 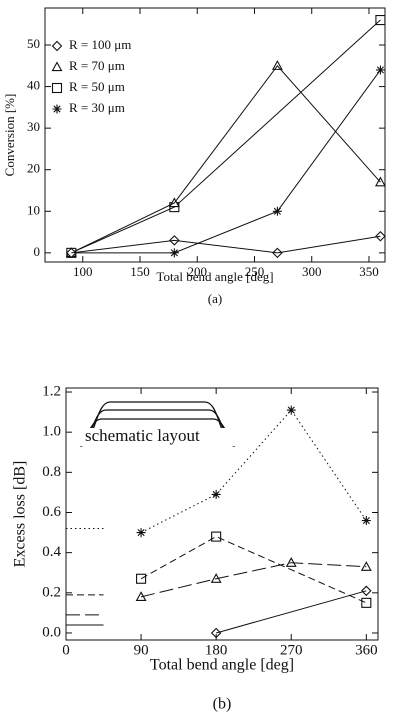 I want to click on y-tick-label: 0, so click(x=37, y=251).